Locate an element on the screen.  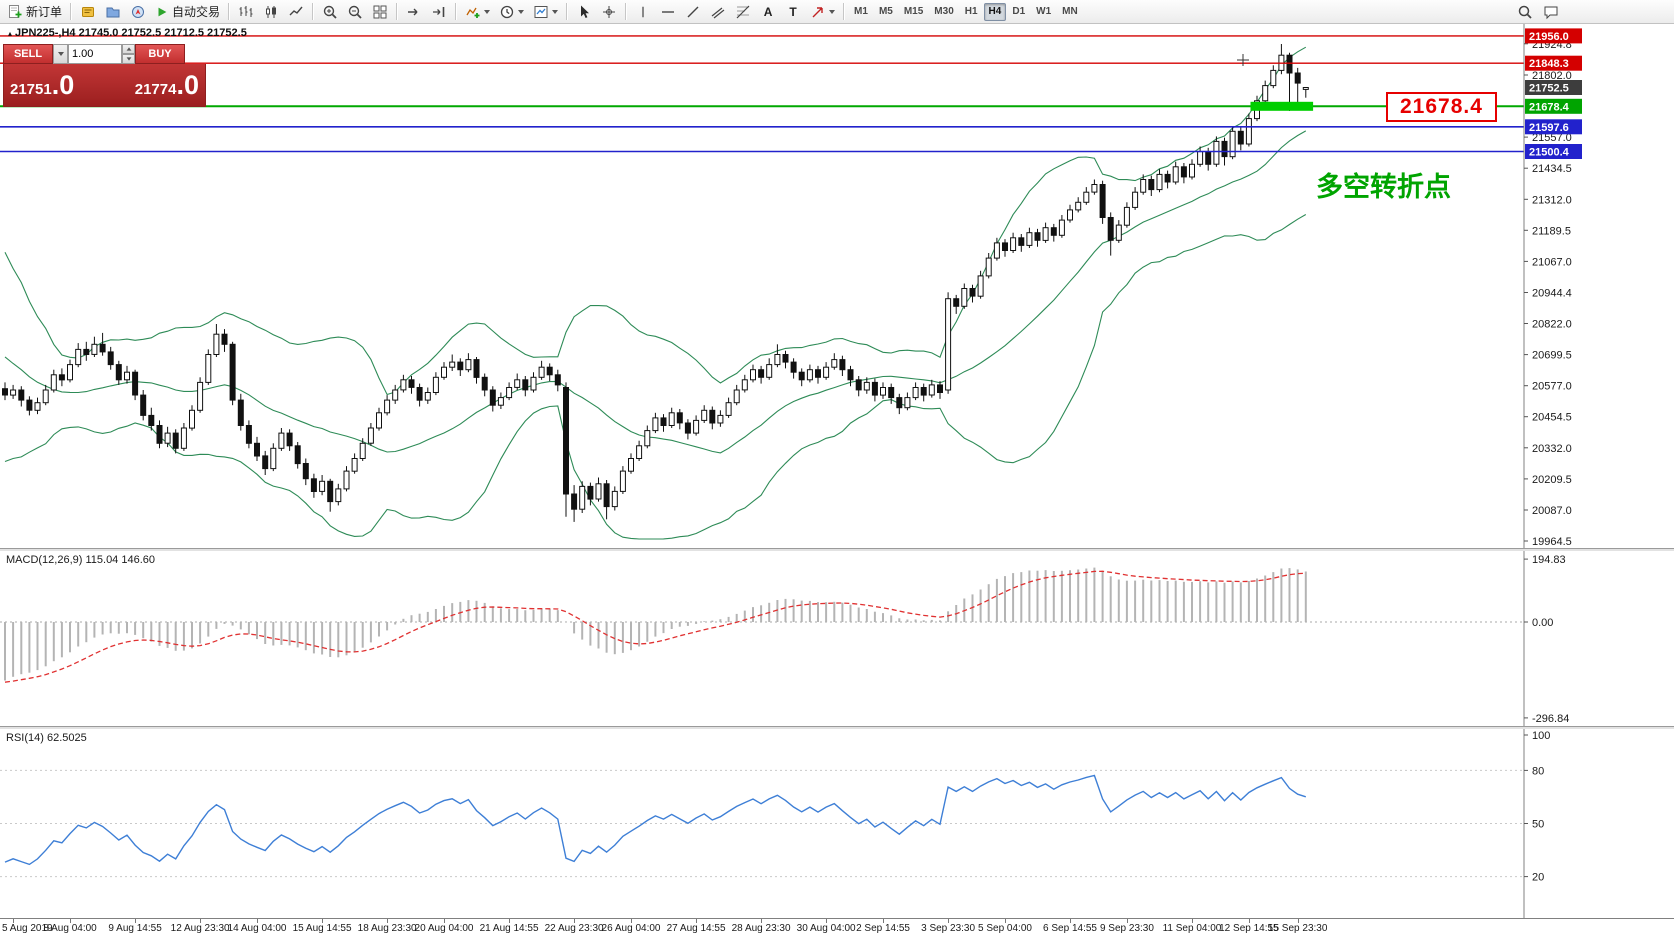
zoom-in-button is located at coordinates (330, 12).